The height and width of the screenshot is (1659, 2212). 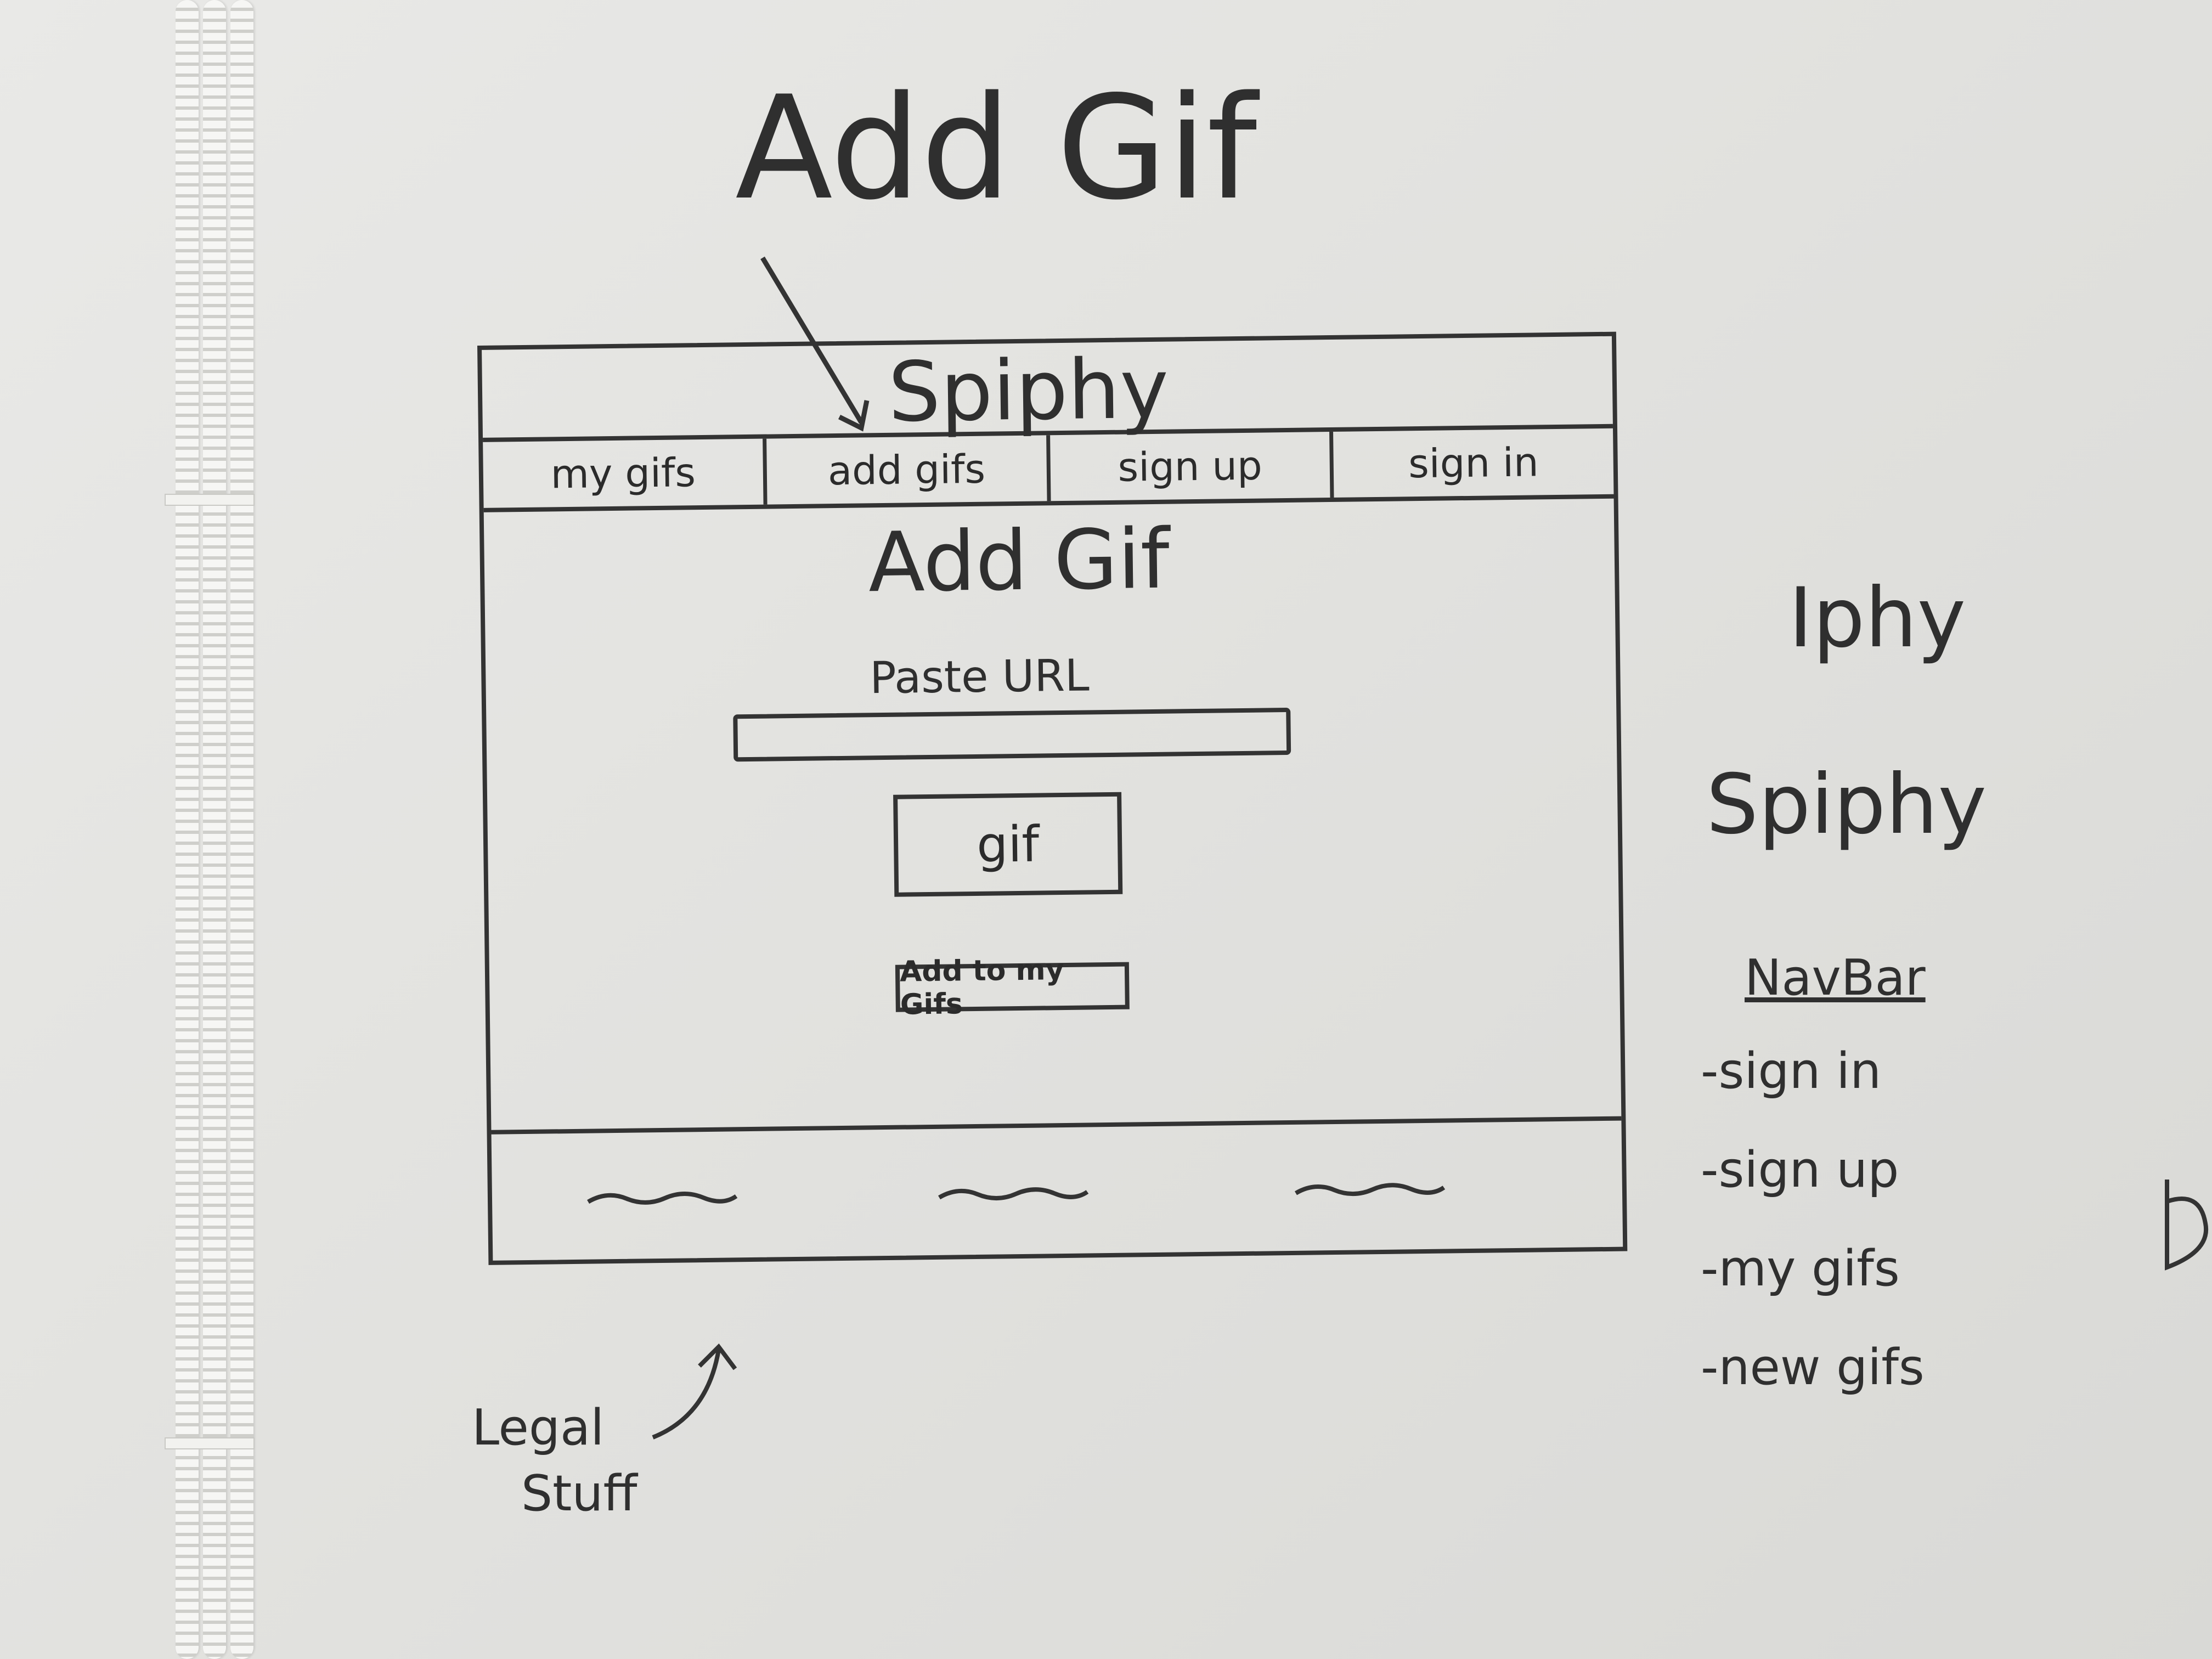 I want to click on note-spiphy: Spiphy, so click(x=1847, y=805).